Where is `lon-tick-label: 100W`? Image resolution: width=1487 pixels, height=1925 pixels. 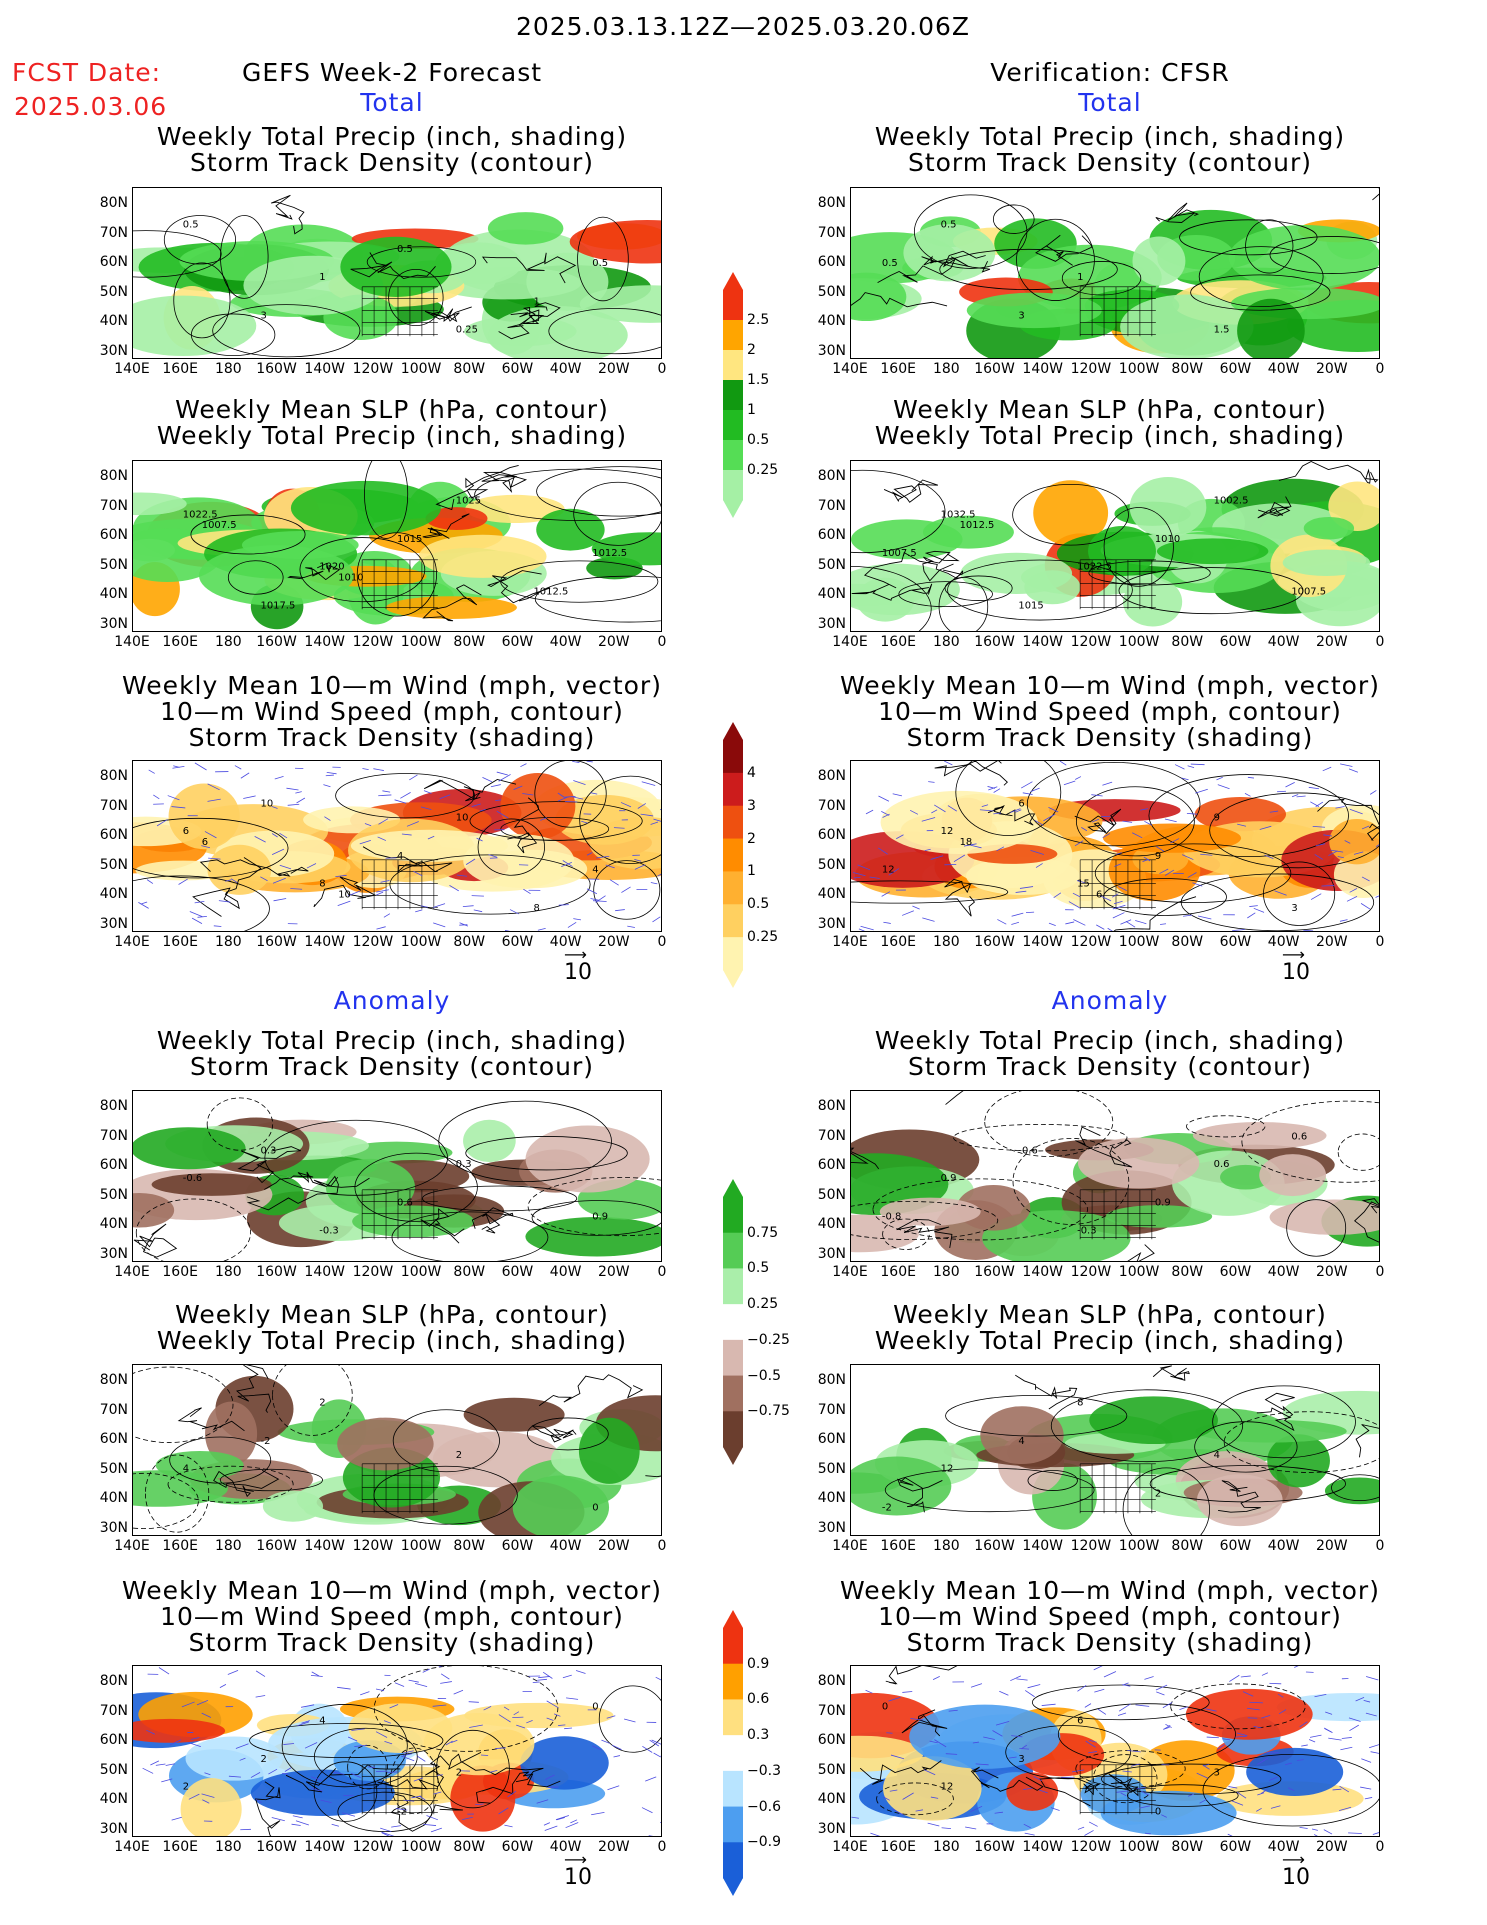 lon-tick-label: 100W is located at coordinates (421, 1847).